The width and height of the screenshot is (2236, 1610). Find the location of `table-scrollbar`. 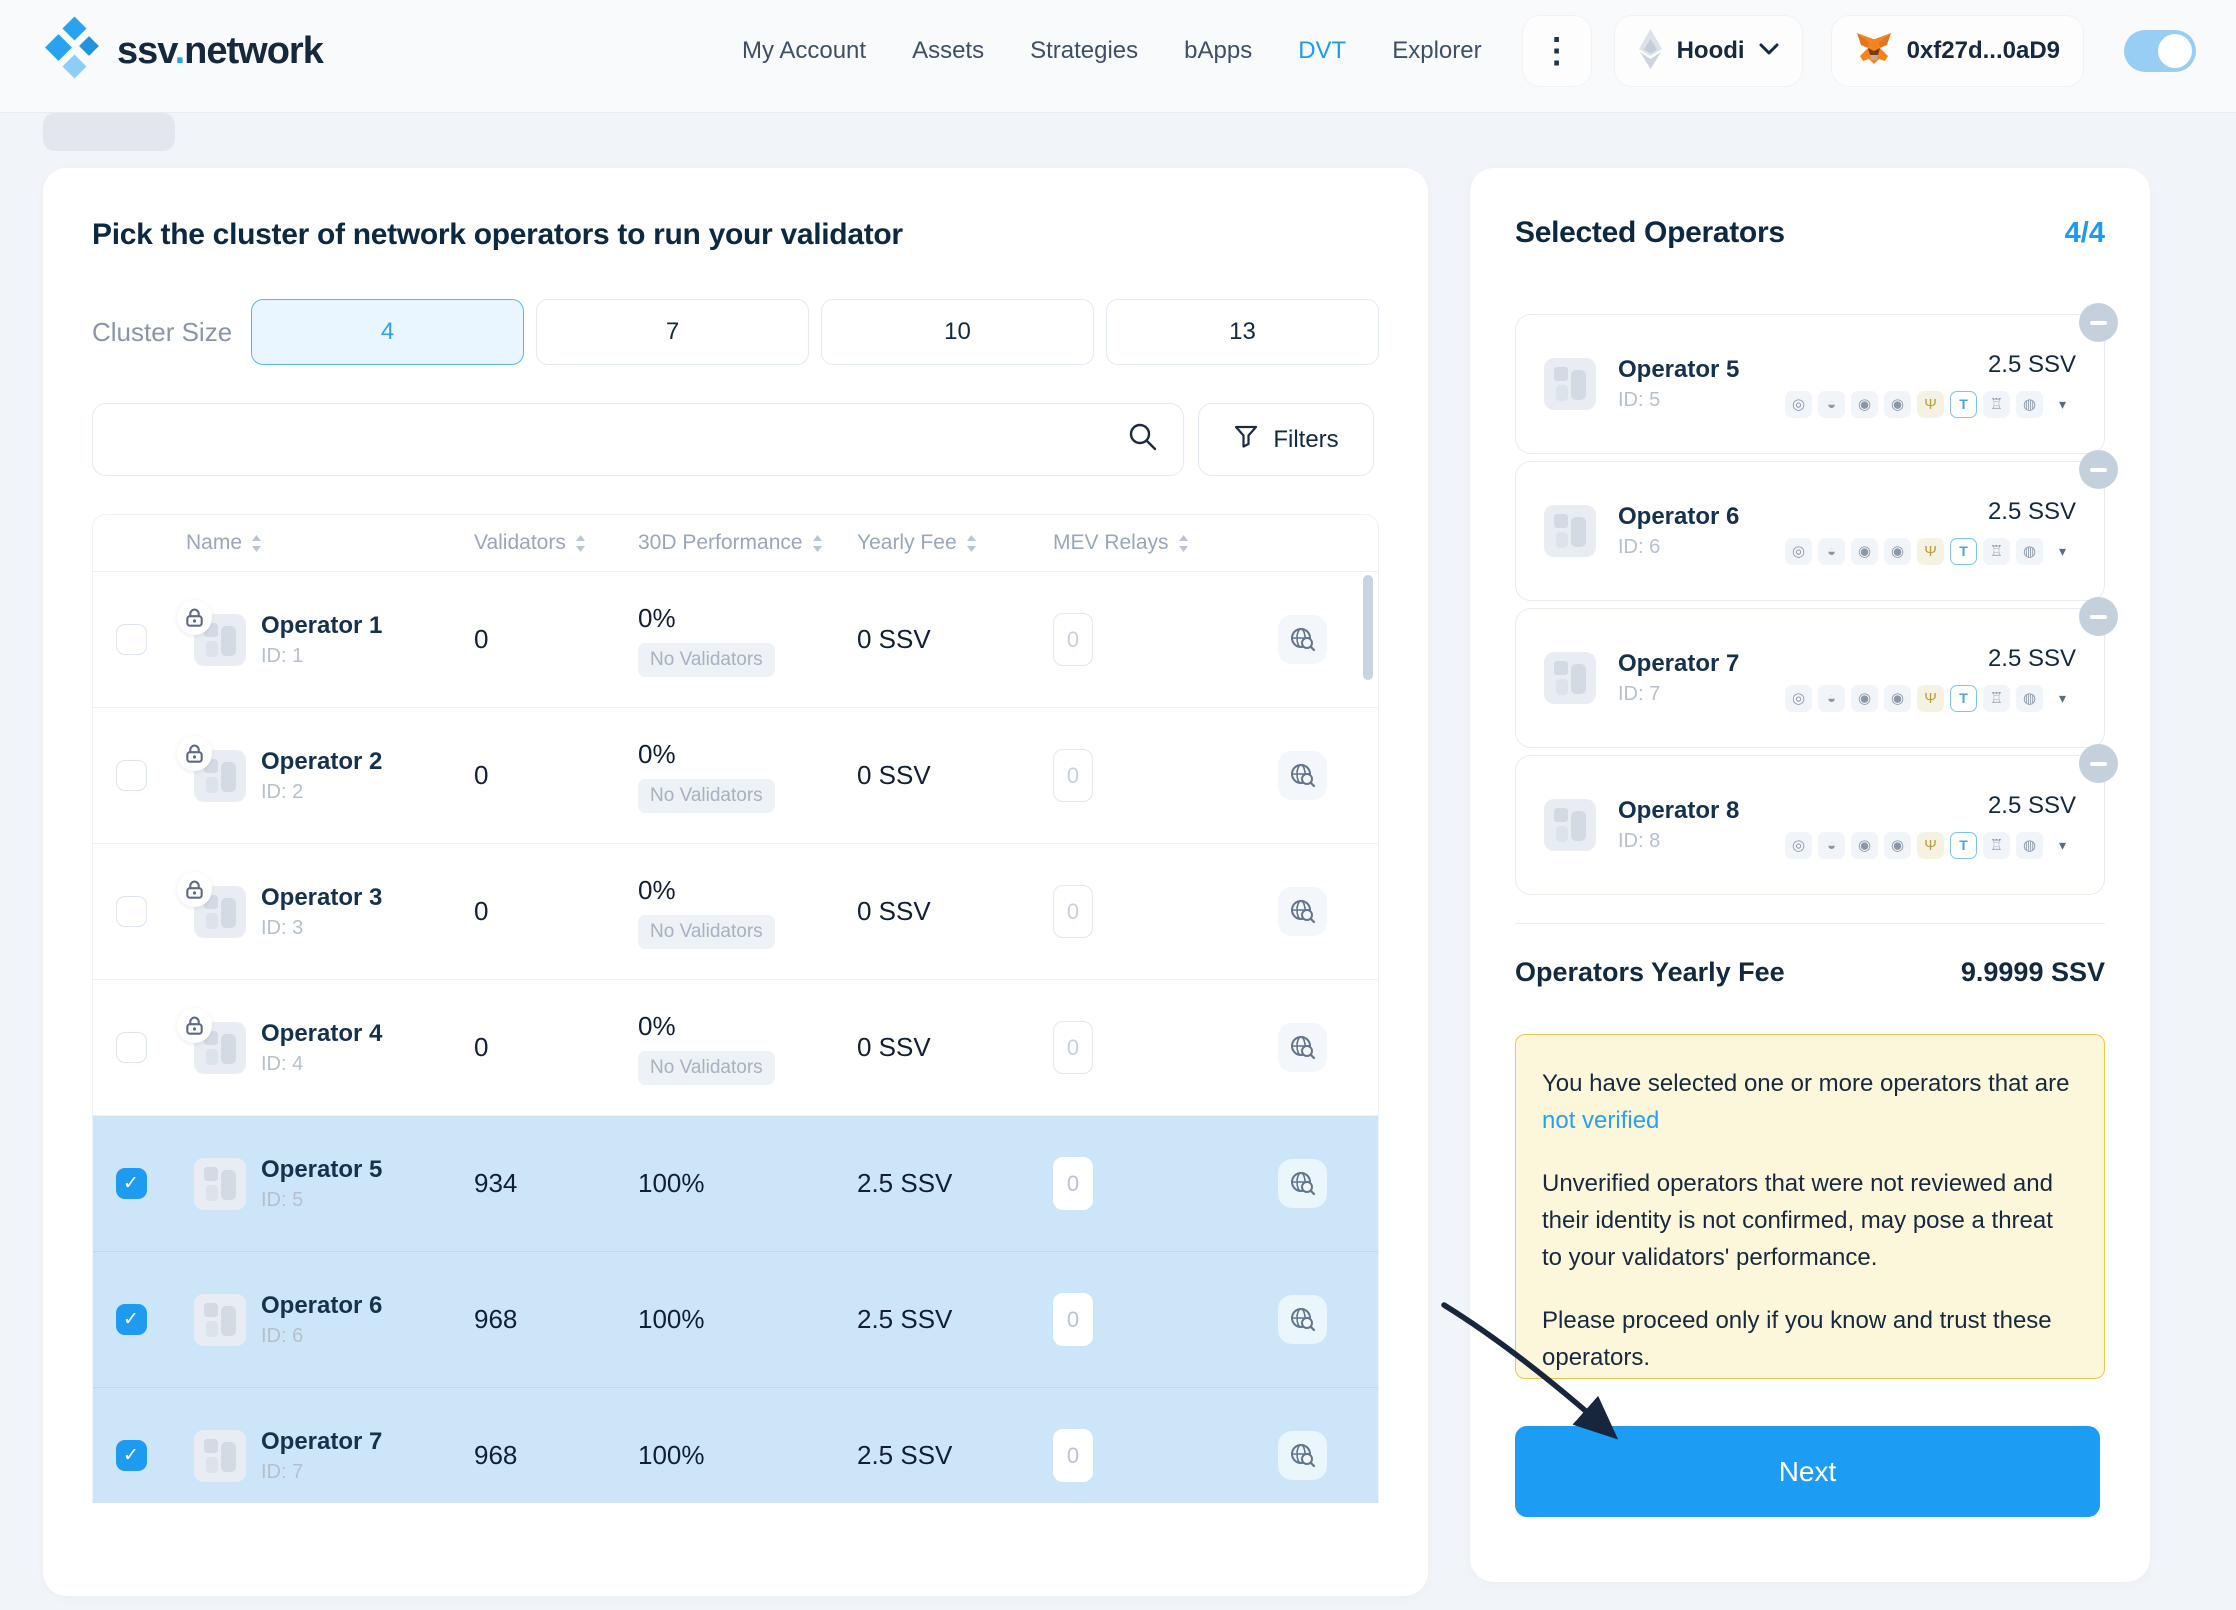

table-scrollbar is located at coordinates (1368, 627).